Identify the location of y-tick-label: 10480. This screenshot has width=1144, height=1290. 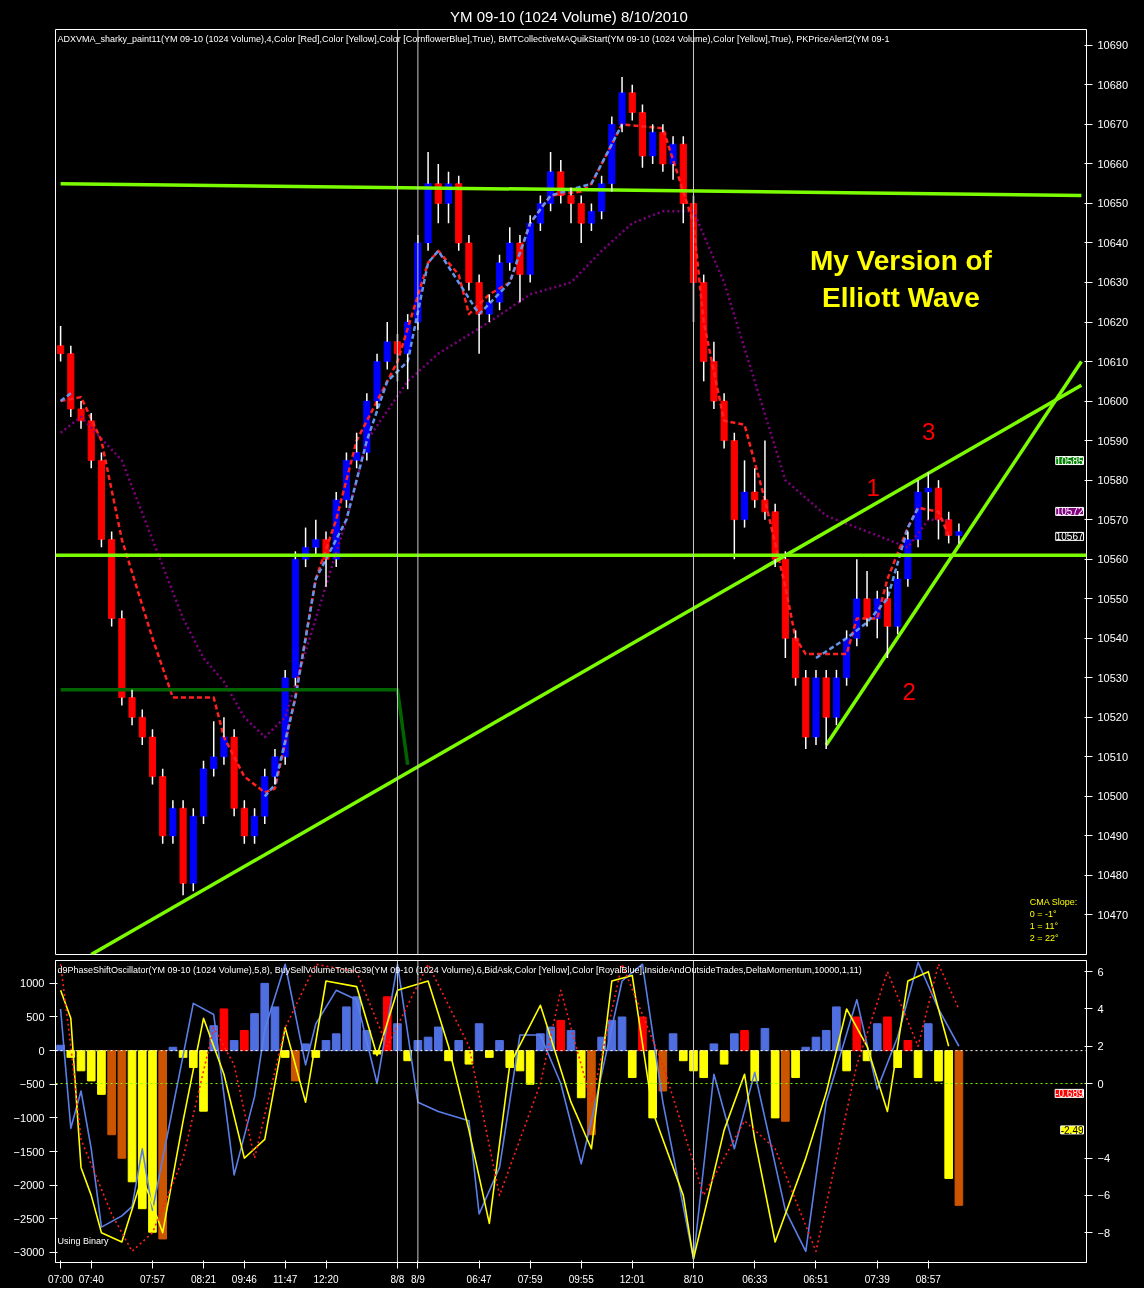
(1113, 875).